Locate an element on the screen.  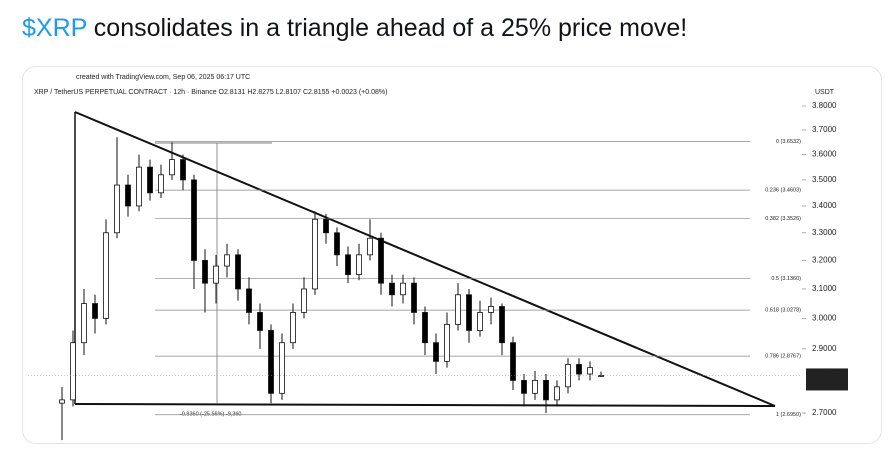
fib-label: 0.382 (3.3526) is located at coordinates (783, 219).